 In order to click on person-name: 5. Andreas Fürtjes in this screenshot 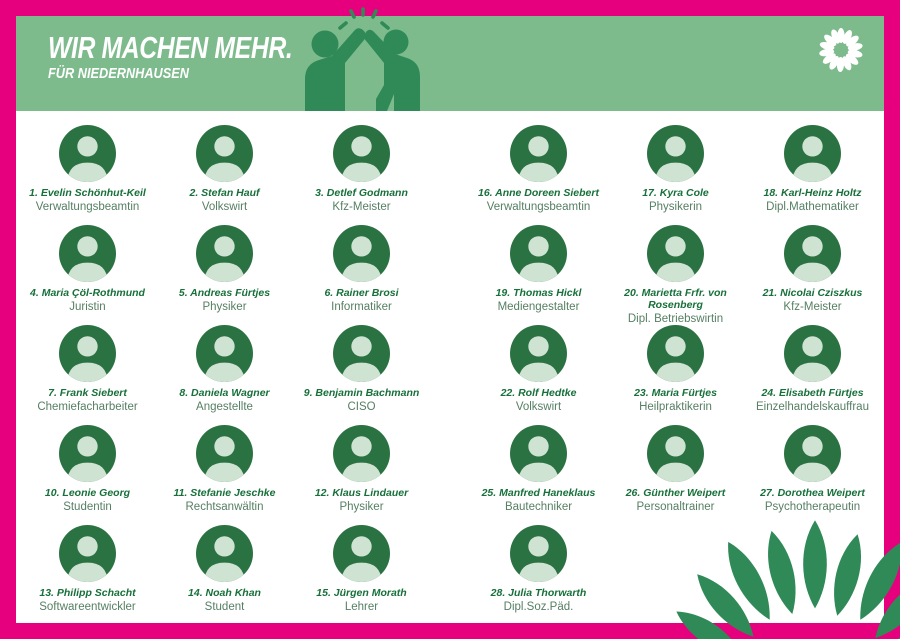, I will do `click(224, 293)`.